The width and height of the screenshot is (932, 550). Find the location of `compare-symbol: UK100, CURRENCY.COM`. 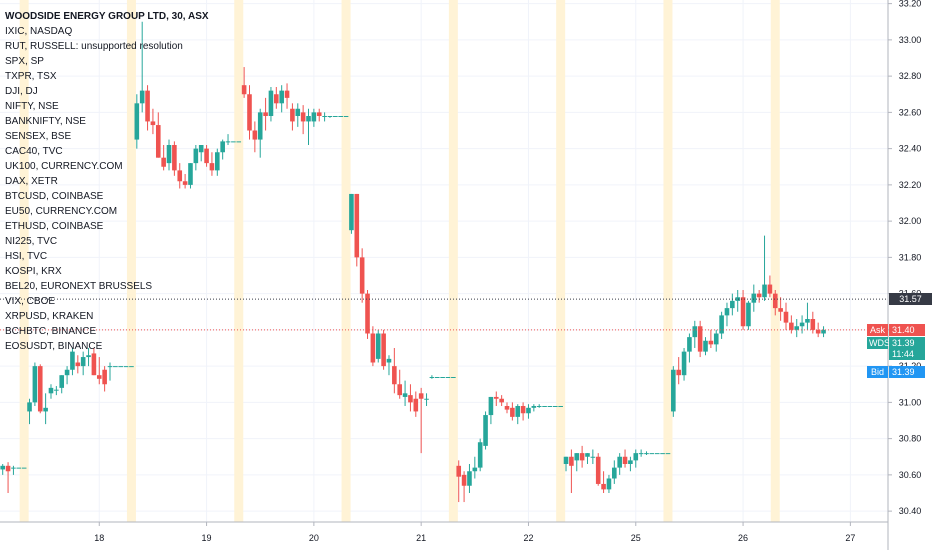

compare-symbol: UK100, CURRENCY.COM is located at coordinates (64, 166).